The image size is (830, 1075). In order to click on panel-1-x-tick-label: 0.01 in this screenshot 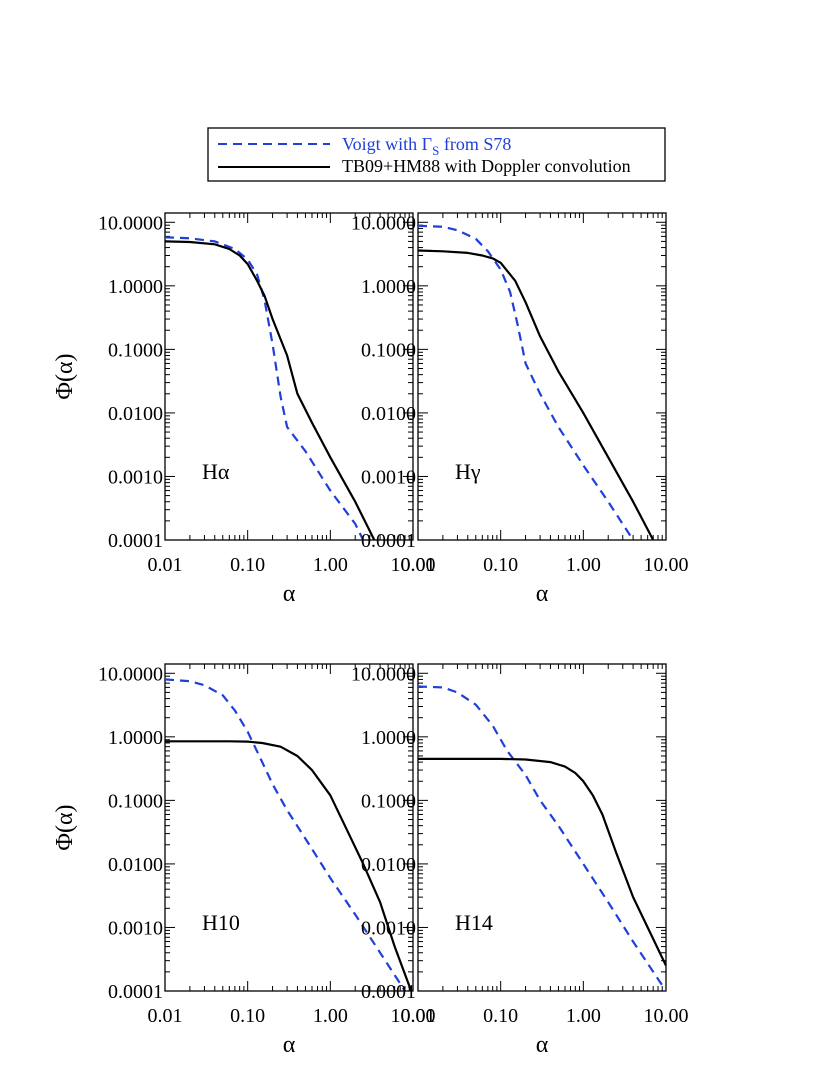, I will do `click(165, 565)`.